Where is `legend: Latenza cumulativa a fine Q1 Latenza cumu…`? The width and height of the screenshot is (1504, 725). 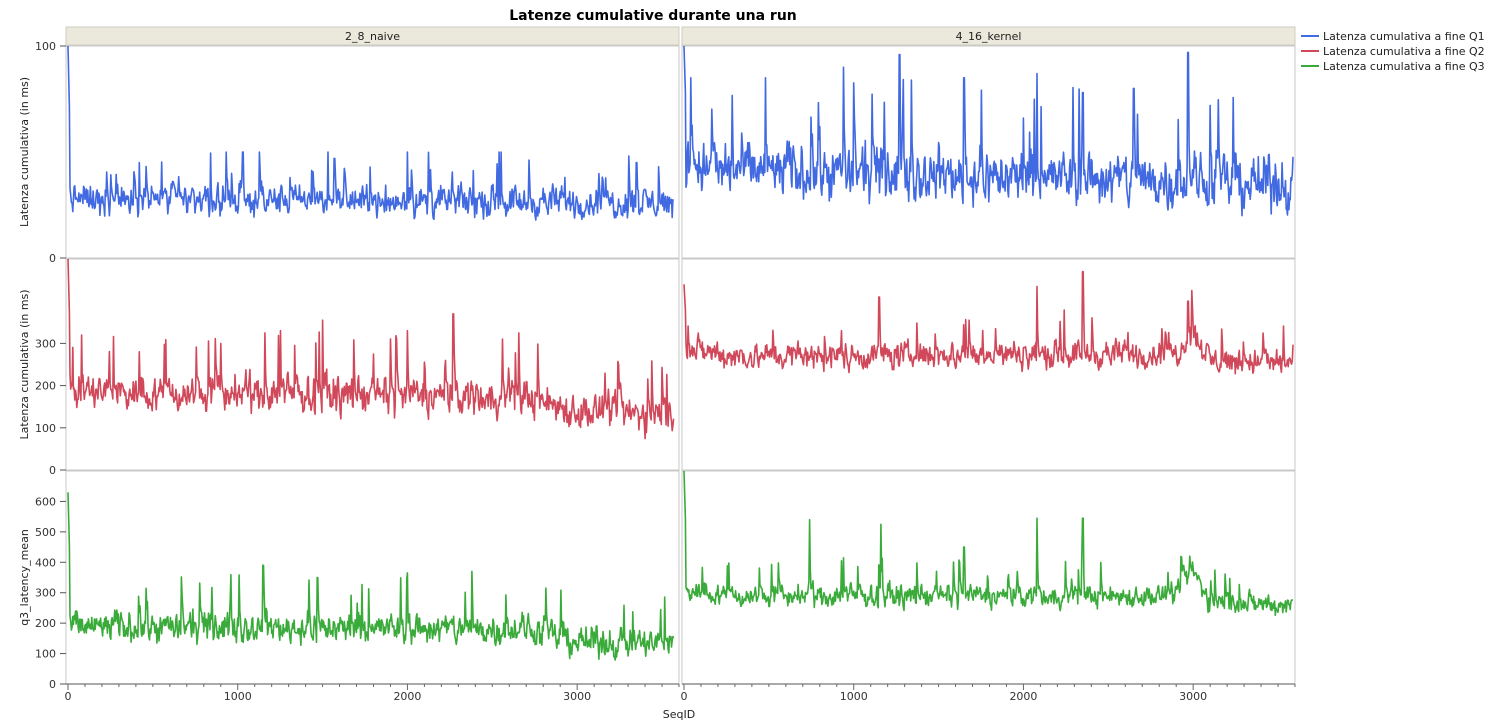 legend: Latenza cumulativa a fine Q1 Latenza cumu… is located at coordinates (1393, 51).